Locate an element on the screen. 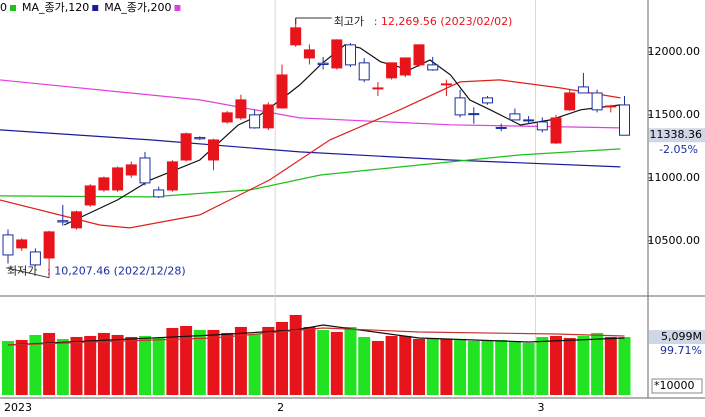 The image size is (705, 417). price-box is located at coordinates (677, 135).